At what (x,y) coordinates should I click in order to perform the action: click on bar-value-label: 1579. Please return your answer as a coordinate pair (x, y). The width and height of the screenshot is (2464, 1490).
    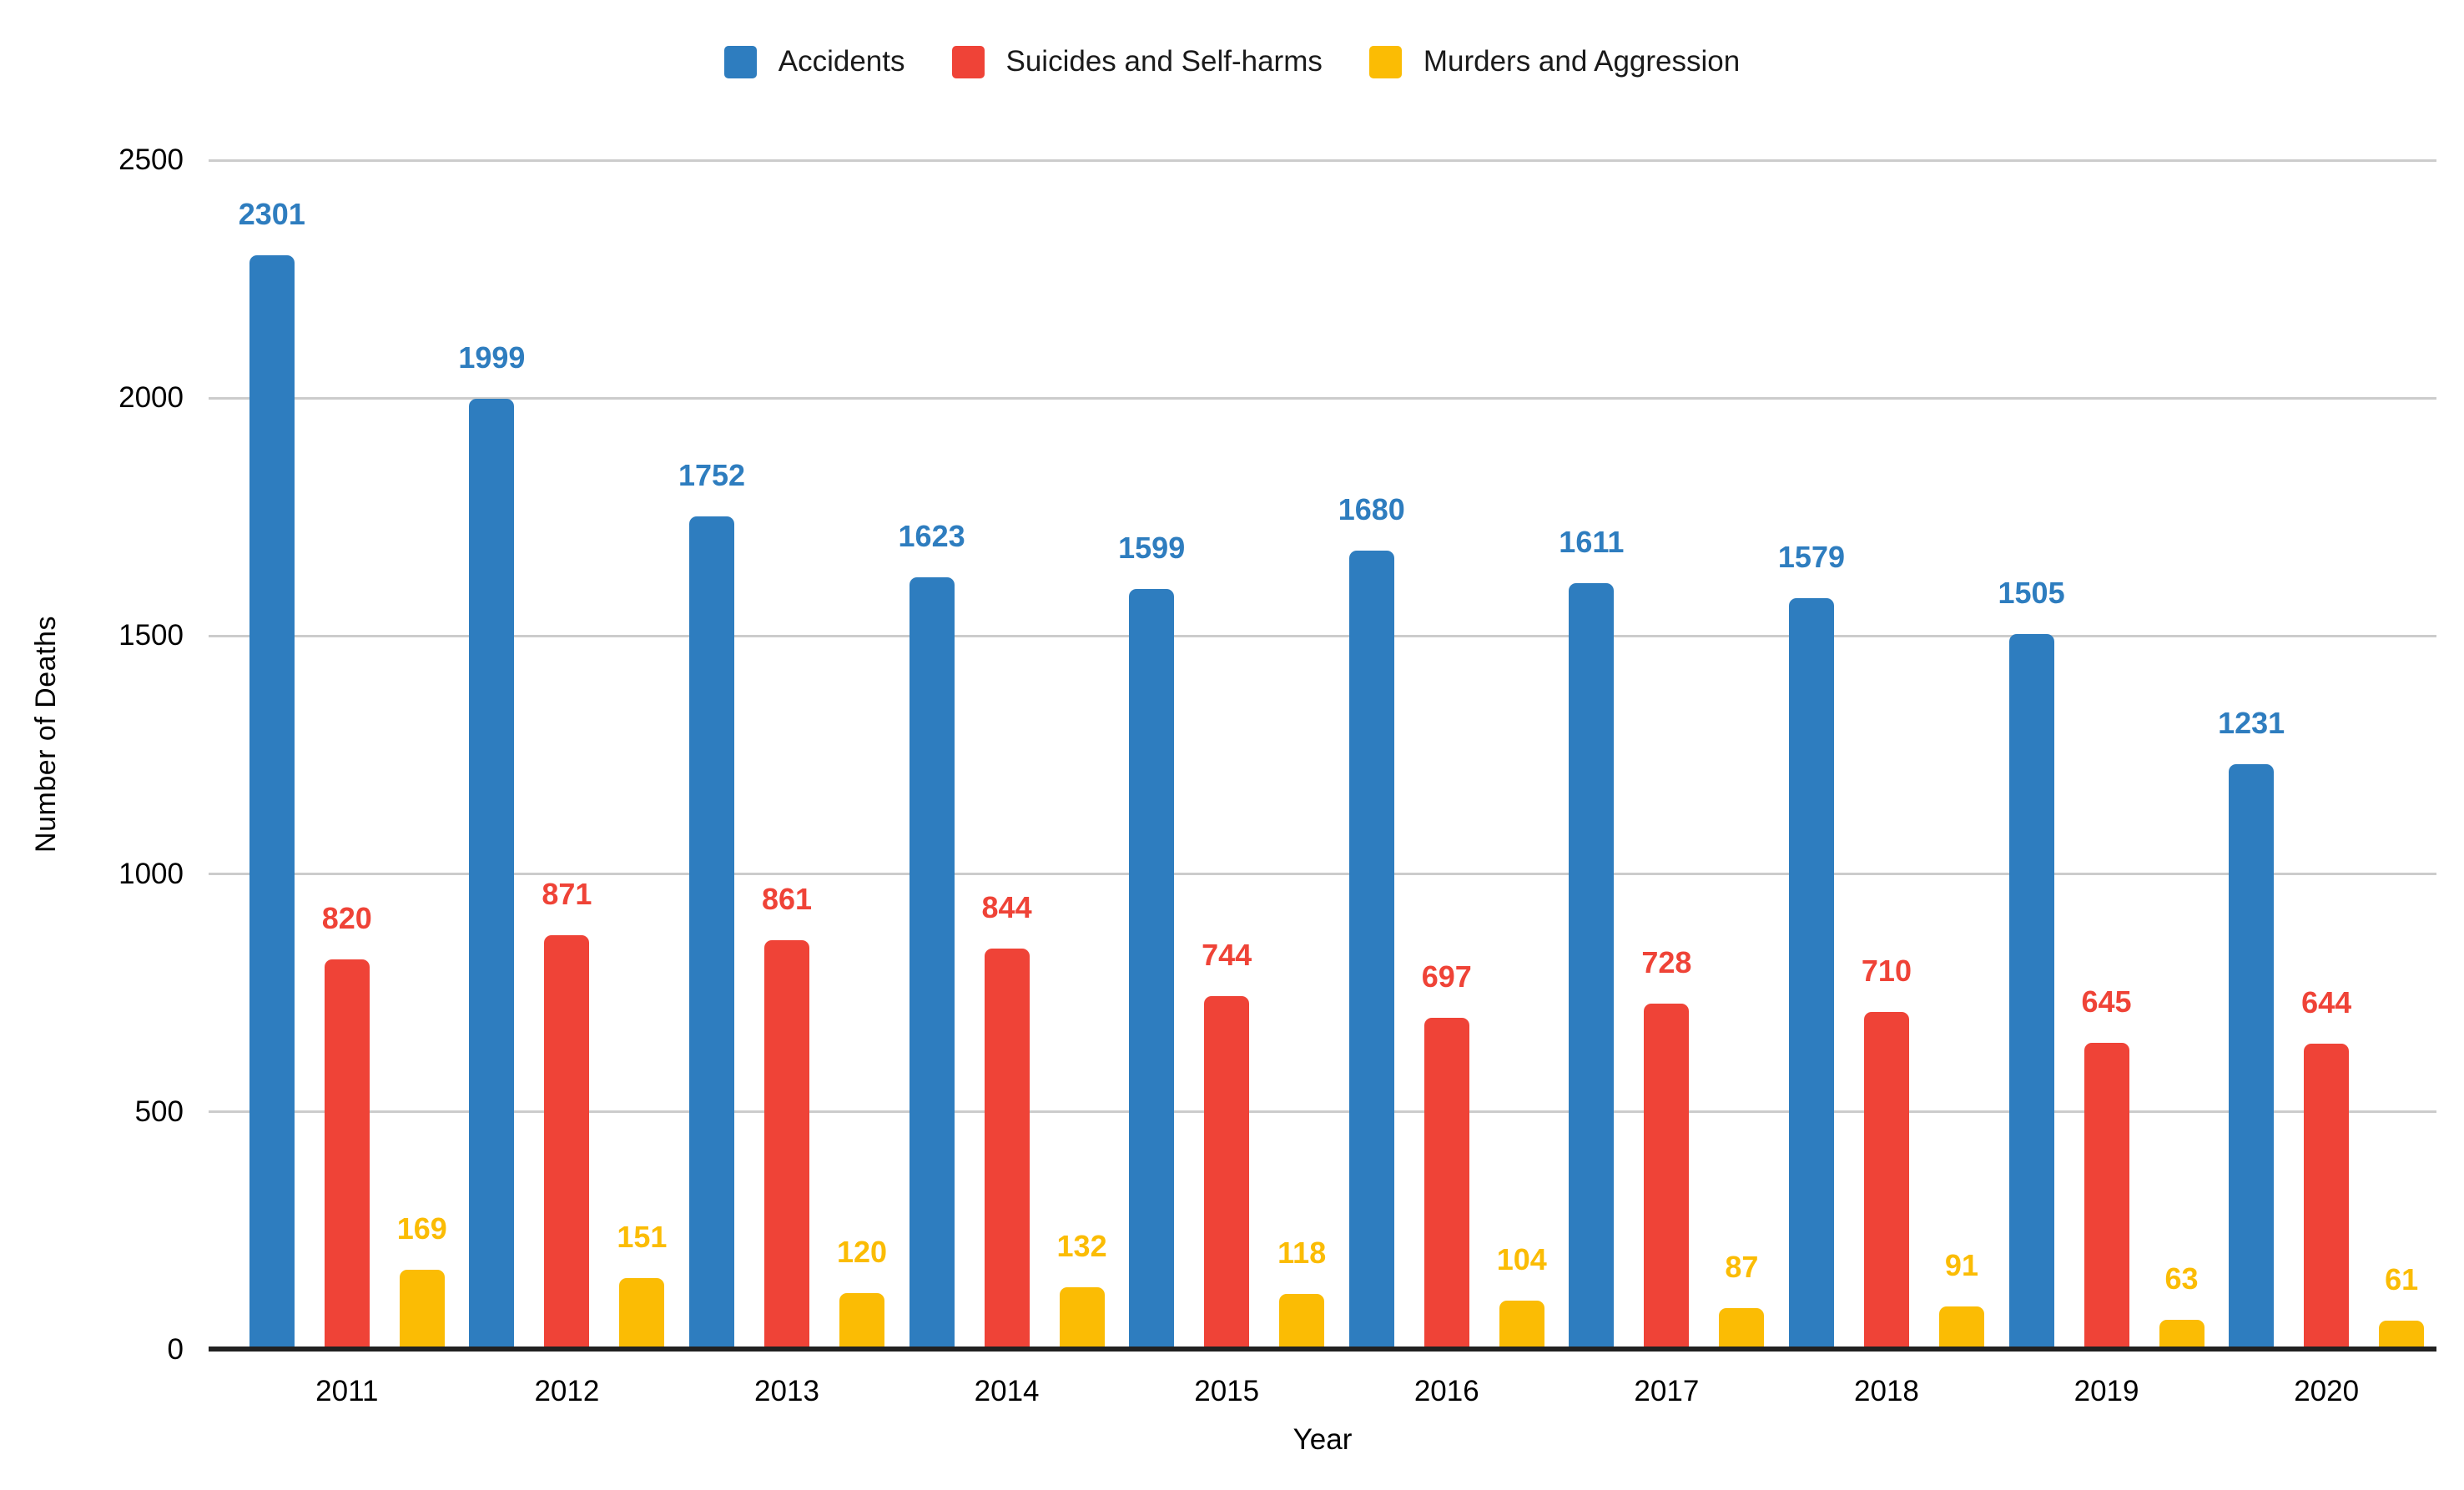
    Looking at the image, I should click on (1811, 557).